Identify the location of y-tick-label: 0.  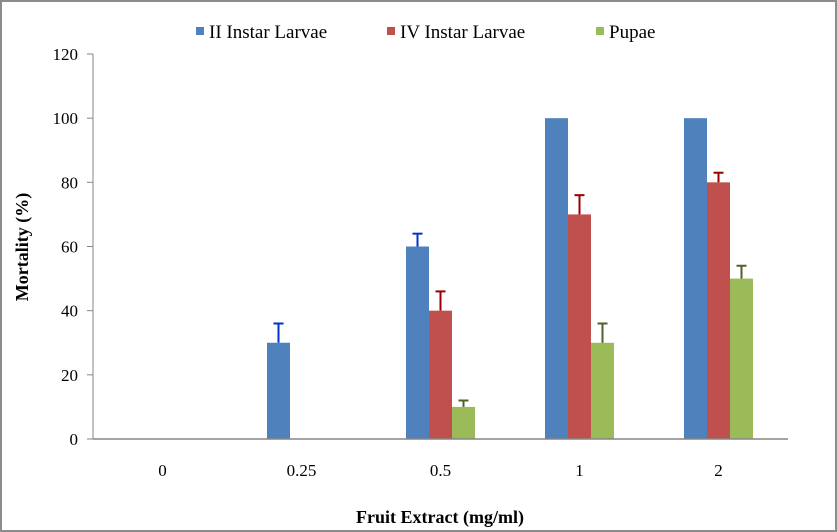
(74, 439).